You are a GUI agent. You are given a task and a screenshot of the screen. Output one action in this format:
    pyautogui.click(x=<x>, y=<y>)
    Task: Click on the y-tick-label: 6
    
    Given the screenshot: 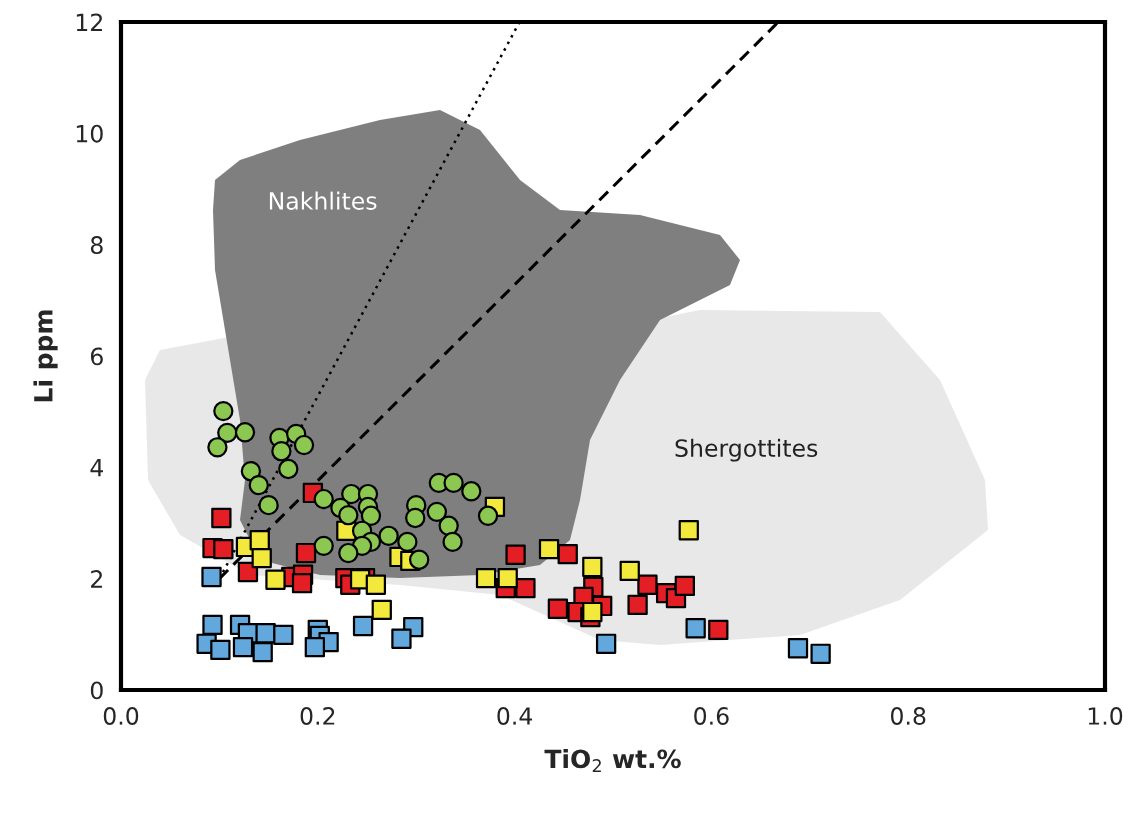 What is the action you would take?
    pyautogui.click(x=96, y=356)
    